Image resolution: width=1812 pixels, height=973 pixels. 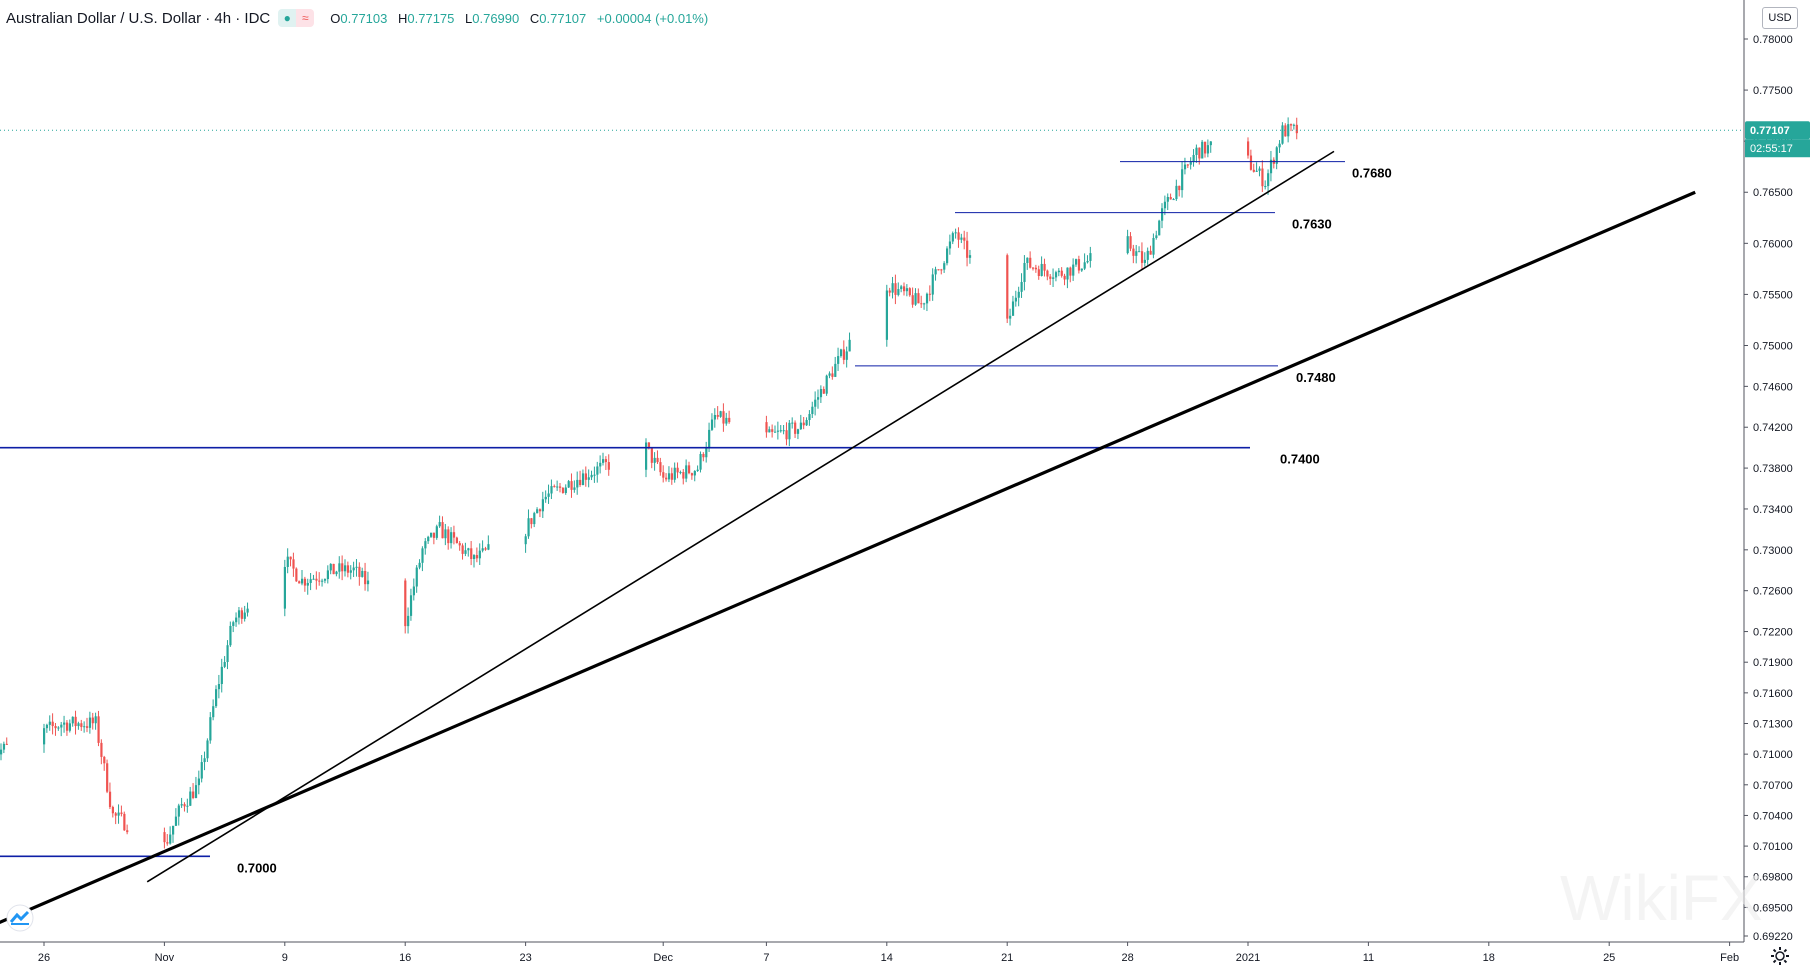 I want to click on x-tick-label: 9, so click(x=285, y=958).